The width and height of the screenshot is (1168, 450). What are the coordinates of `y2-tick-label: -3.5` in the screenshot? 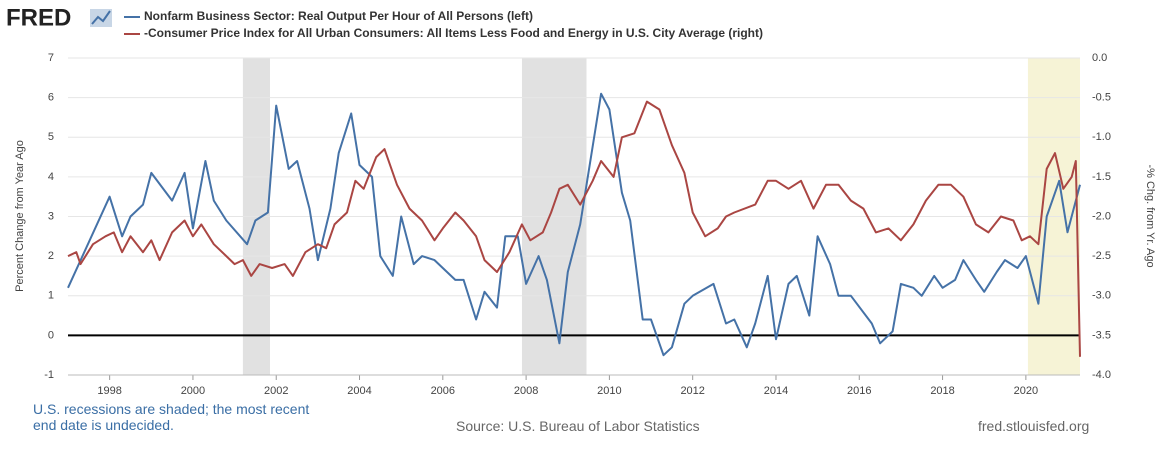 It's located at (1101, 335).